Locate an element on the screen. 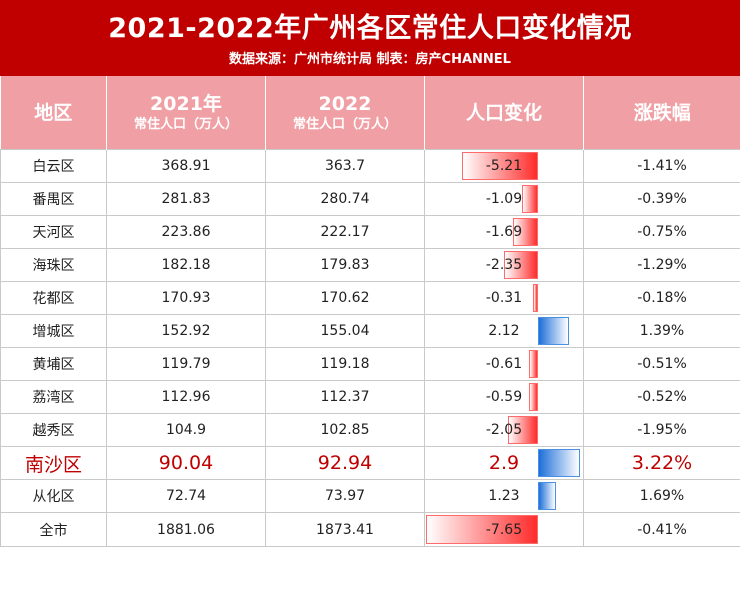 This screenshot has width=740, height=590. cell-district-value: 番禺区 is located at coordinates (53, 200).